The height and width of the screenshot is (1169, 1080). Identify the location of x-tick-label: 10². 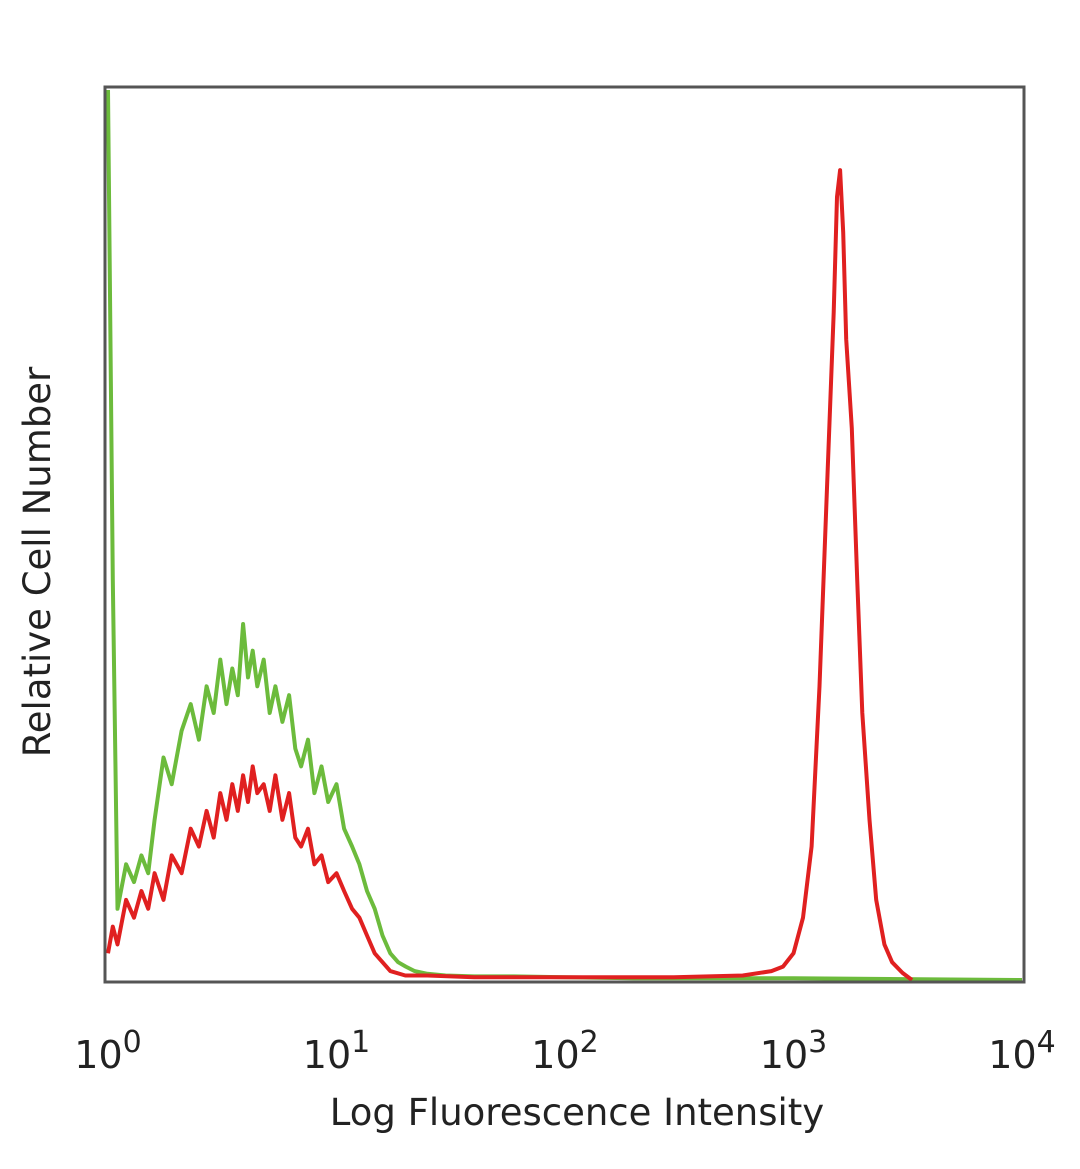
(564, 1051).